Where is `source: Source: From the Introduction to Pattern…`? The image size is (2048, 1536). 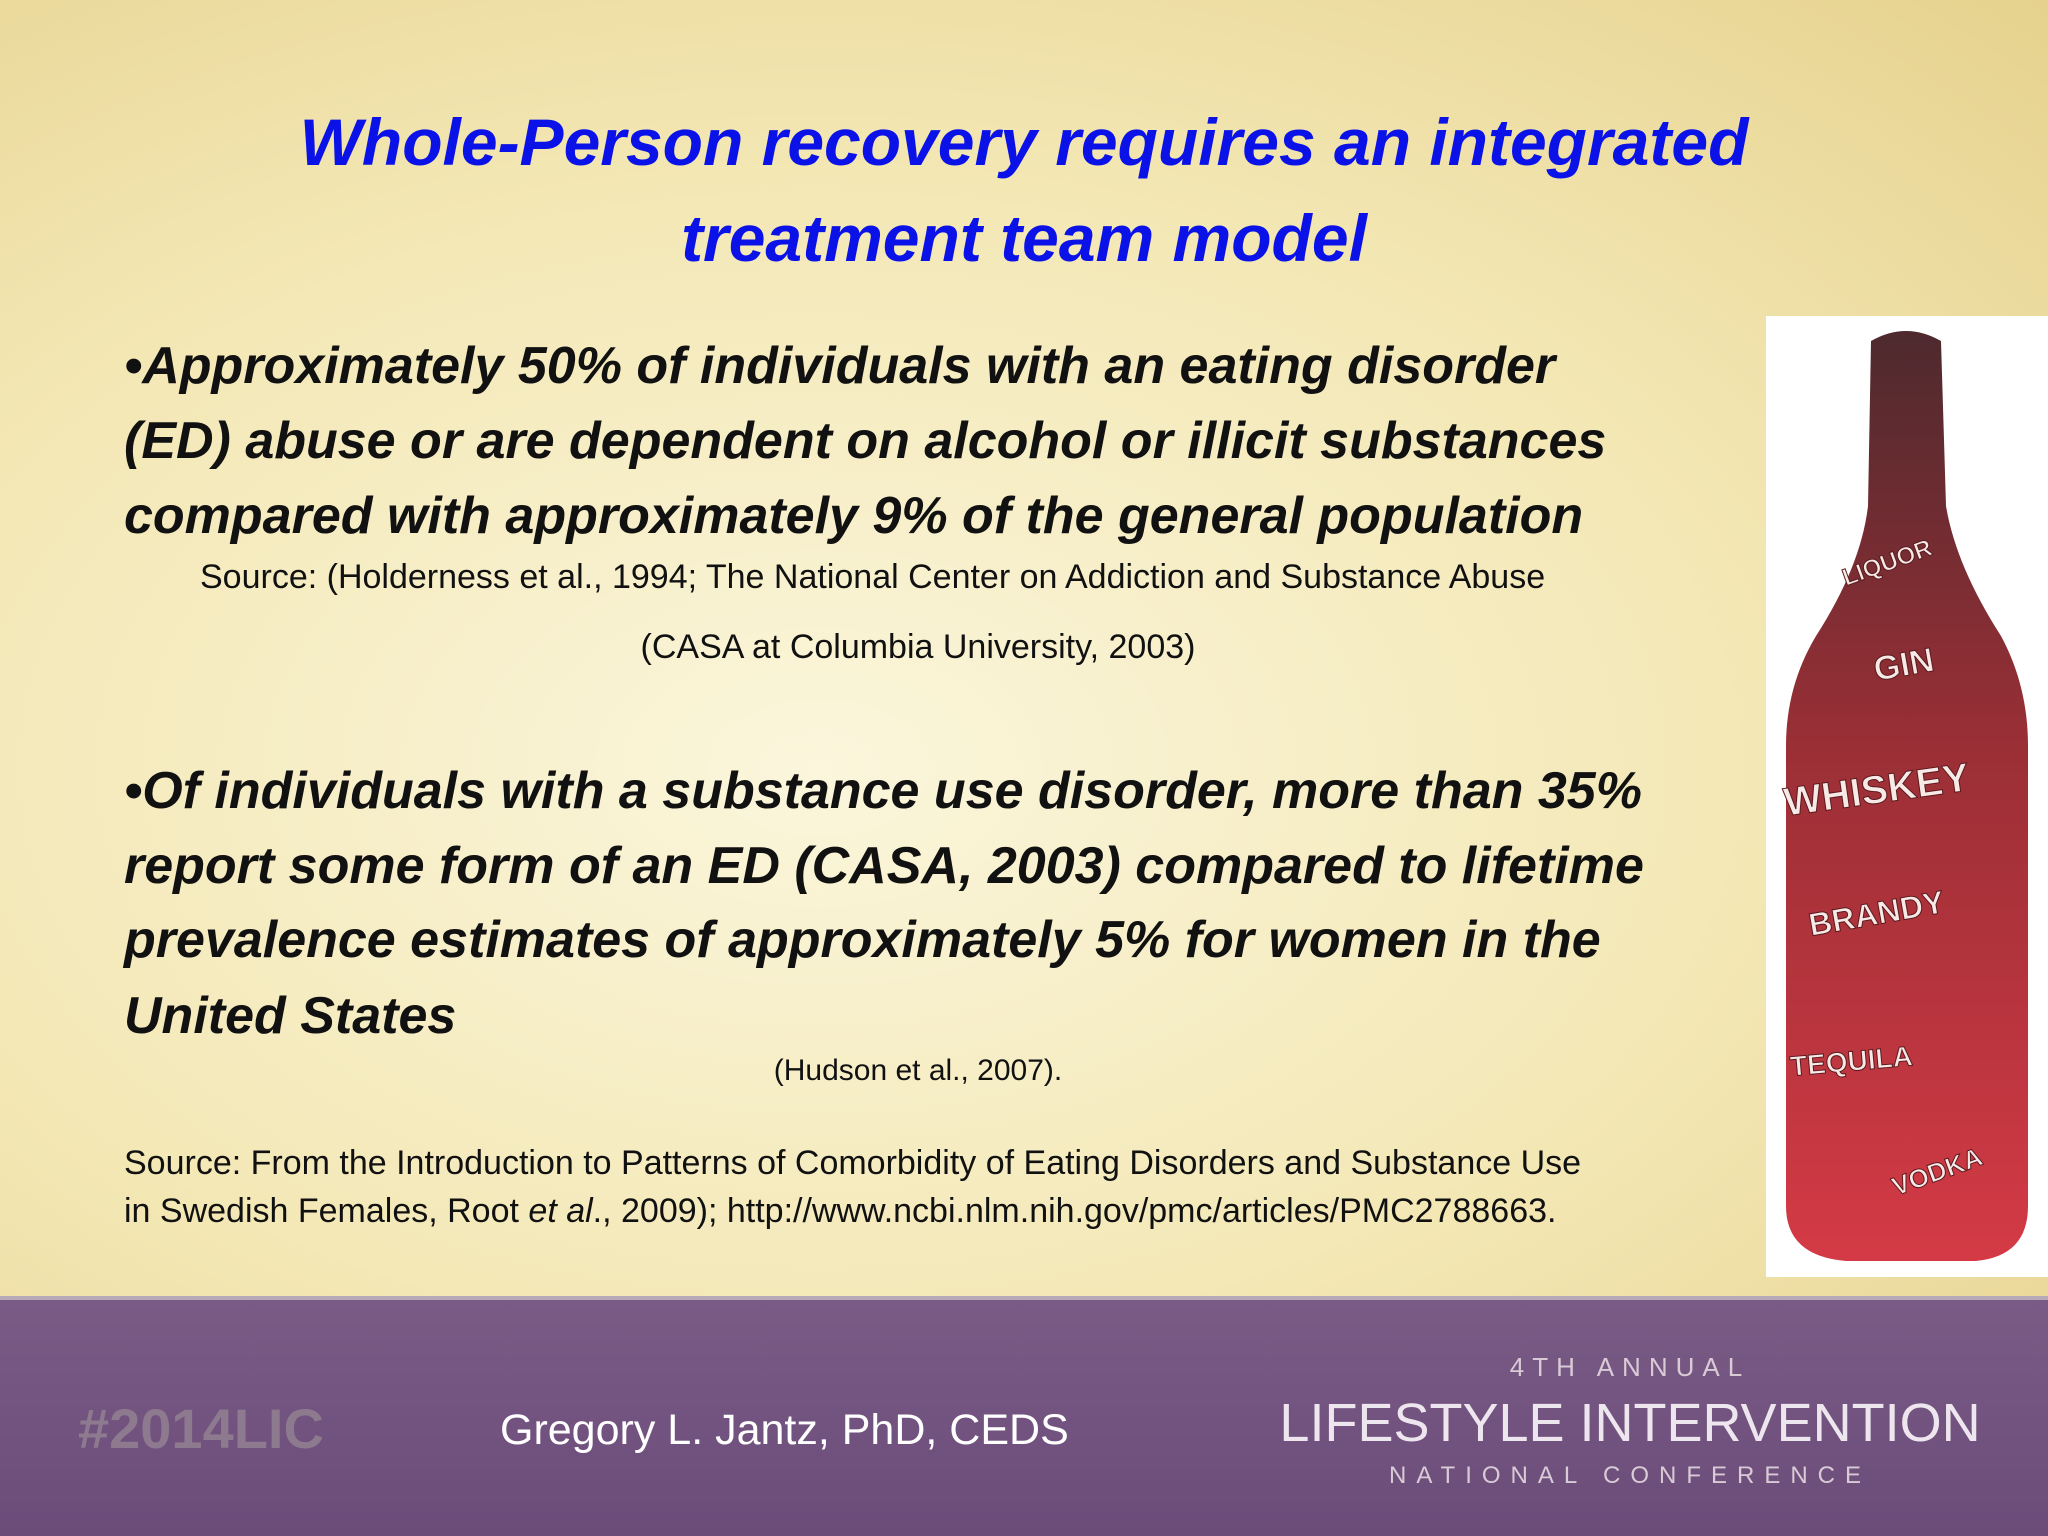
source: Source: From the Introduction to Pattern… is located at coordinates (853, 1163).